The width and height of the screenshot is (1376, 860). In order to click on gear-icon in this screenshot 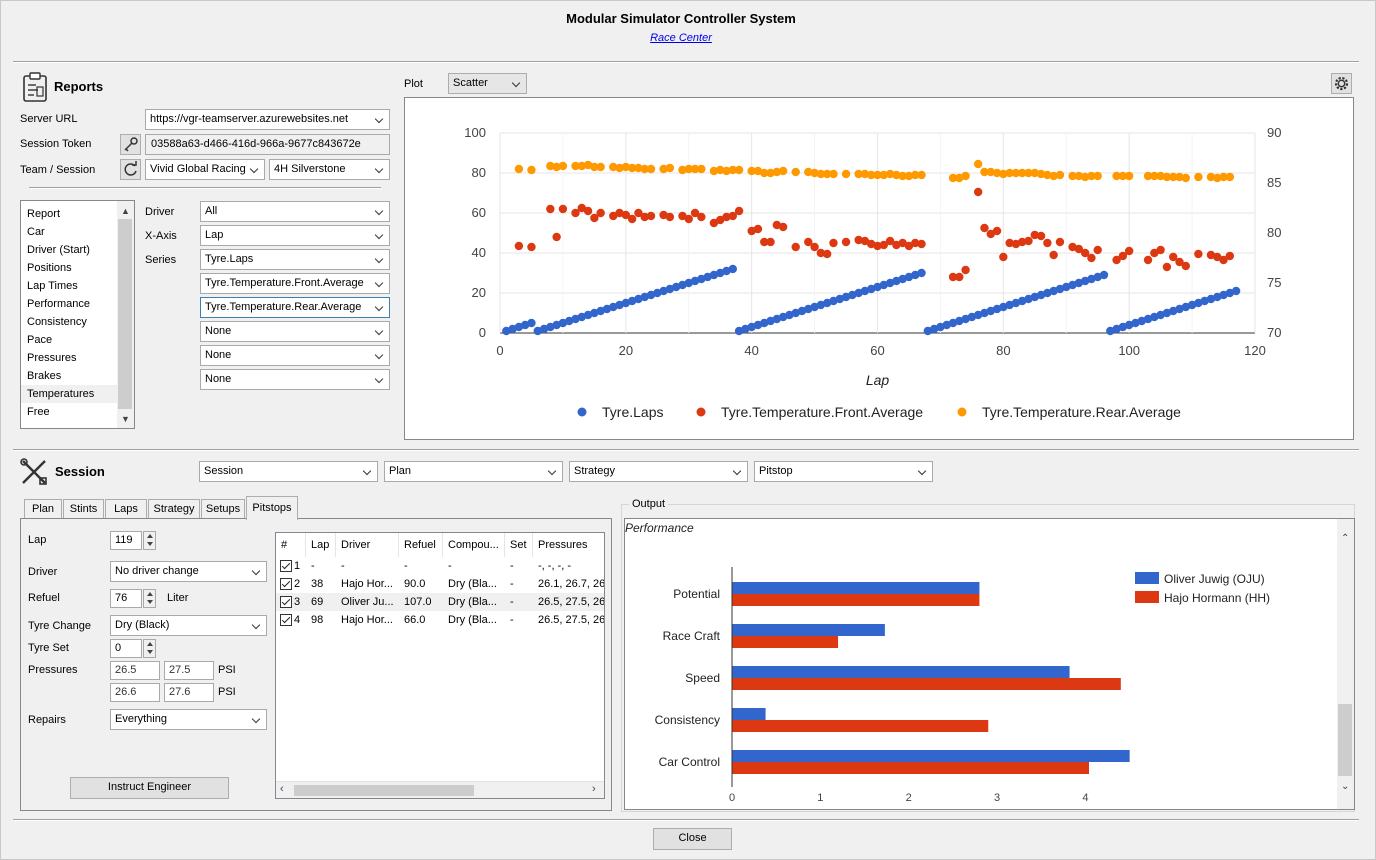, I will do `click(1341, 83)`.